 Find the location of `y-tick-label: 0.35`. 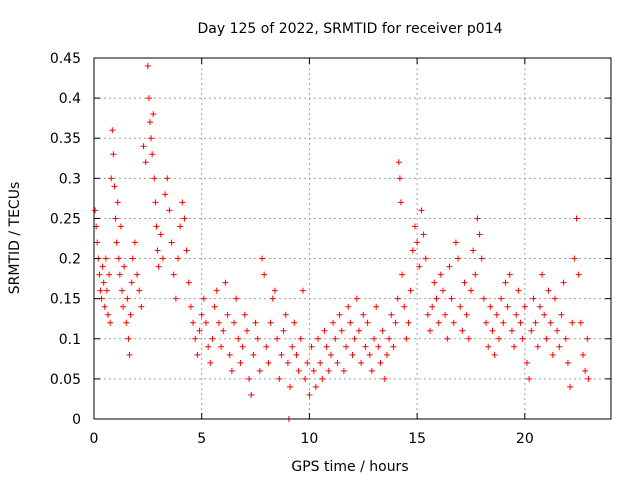

y-tick-label: 0.35 is located at coordinates (65, 139).